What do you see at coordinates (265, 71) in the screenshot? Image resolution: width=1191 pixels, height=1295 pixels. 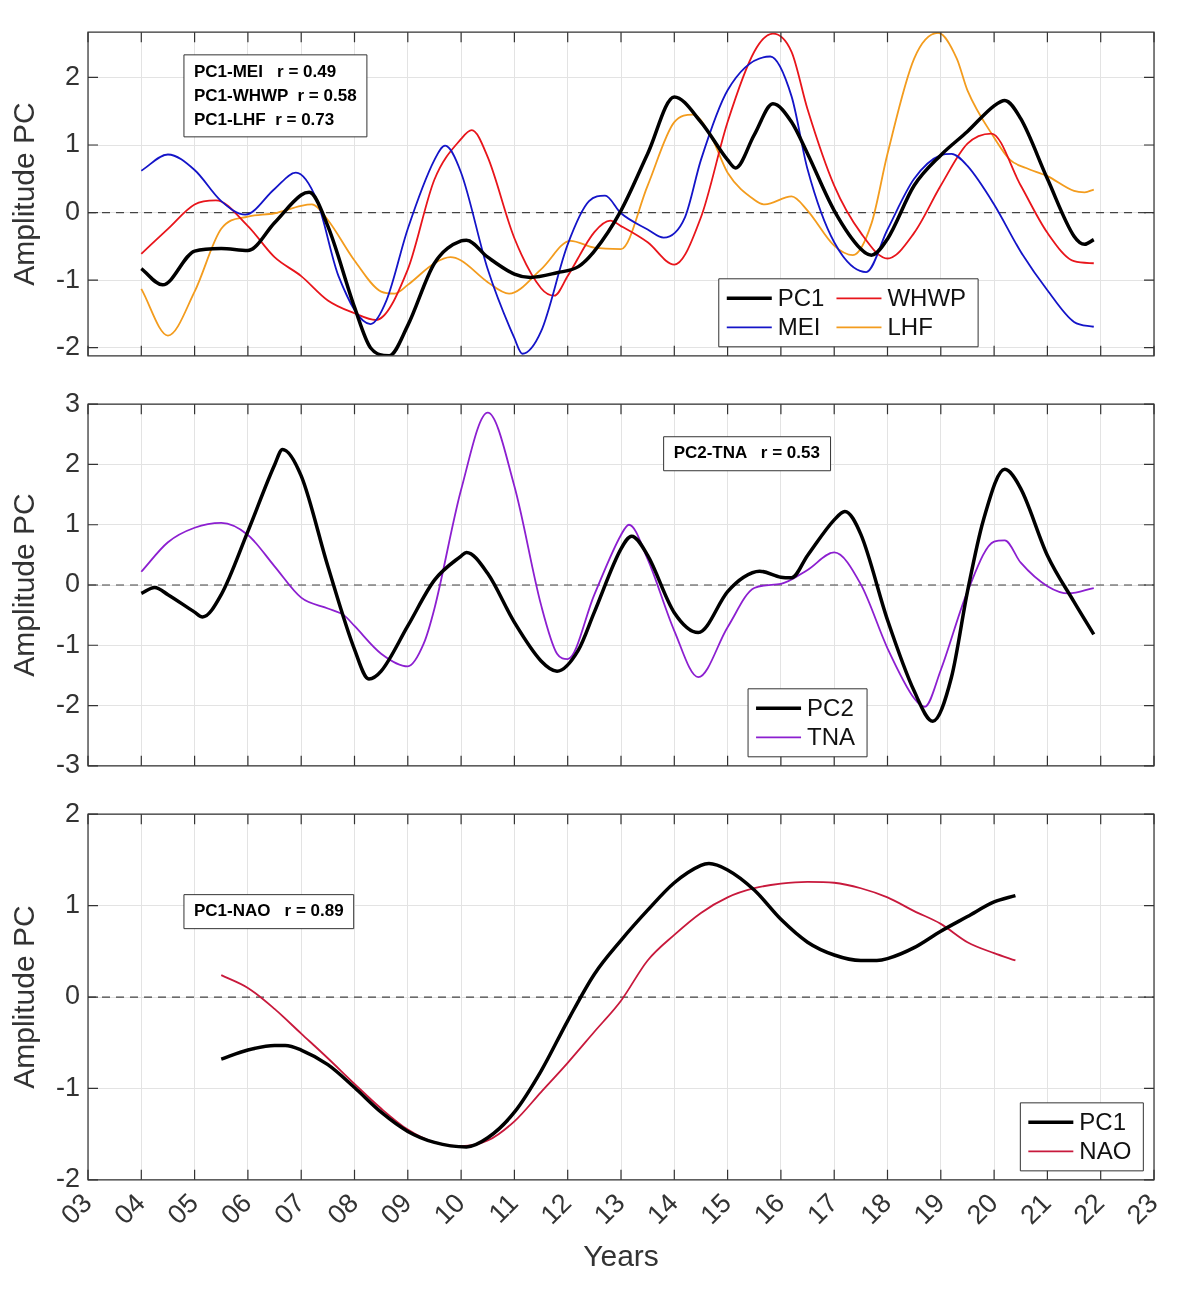 I see `annotation: PC1-MEI r = 0.49` at bounding box center [265, 71].